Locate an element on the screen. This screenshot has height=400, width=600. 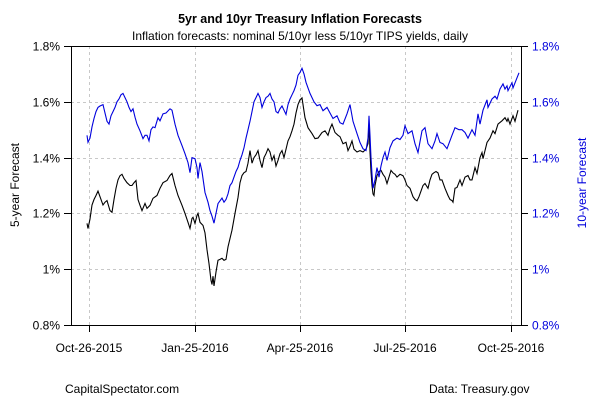
right-axis-tick-label: 1.4% is located at coordinates (546, 159).